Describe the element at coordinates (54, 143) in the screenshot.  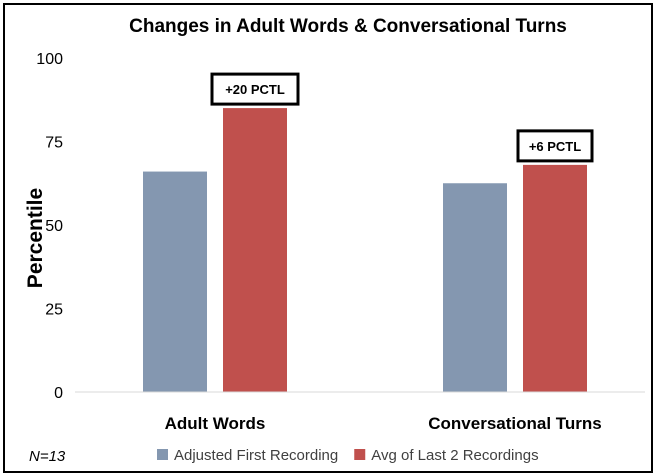
I see `y-tick-label: 75` at that location.